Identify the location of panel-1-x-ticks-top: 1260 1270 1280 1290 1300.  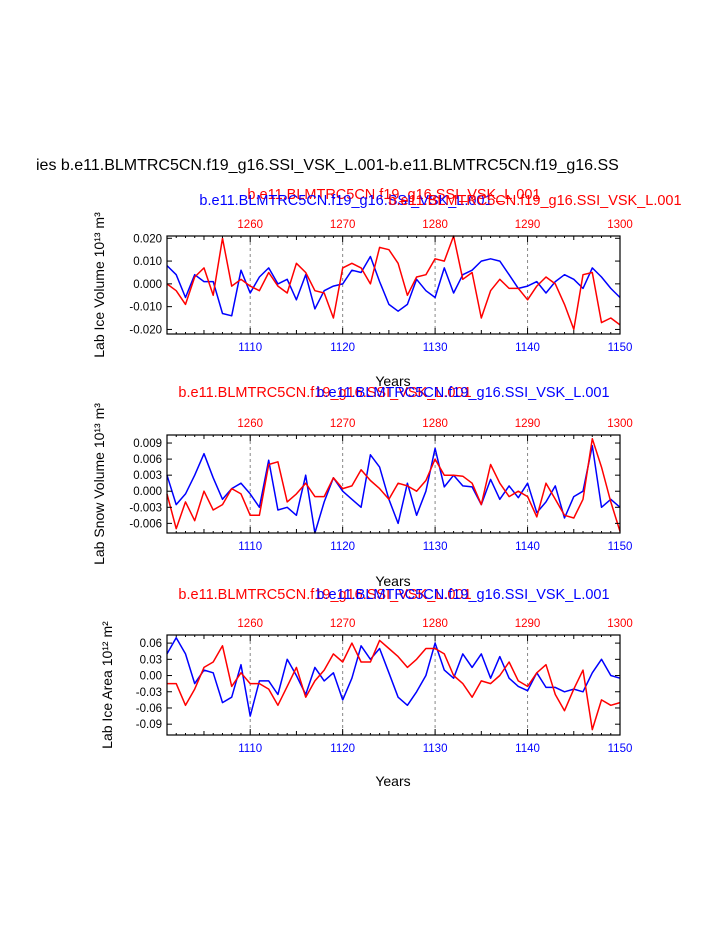
(399, 230).